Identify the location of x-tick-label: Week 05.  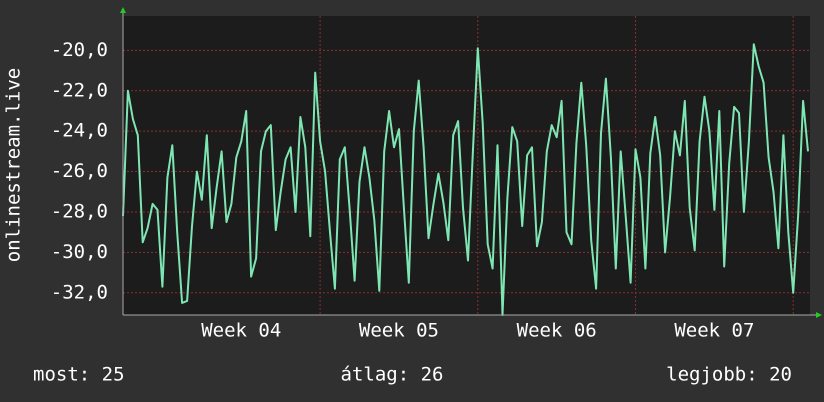
(399, 331).